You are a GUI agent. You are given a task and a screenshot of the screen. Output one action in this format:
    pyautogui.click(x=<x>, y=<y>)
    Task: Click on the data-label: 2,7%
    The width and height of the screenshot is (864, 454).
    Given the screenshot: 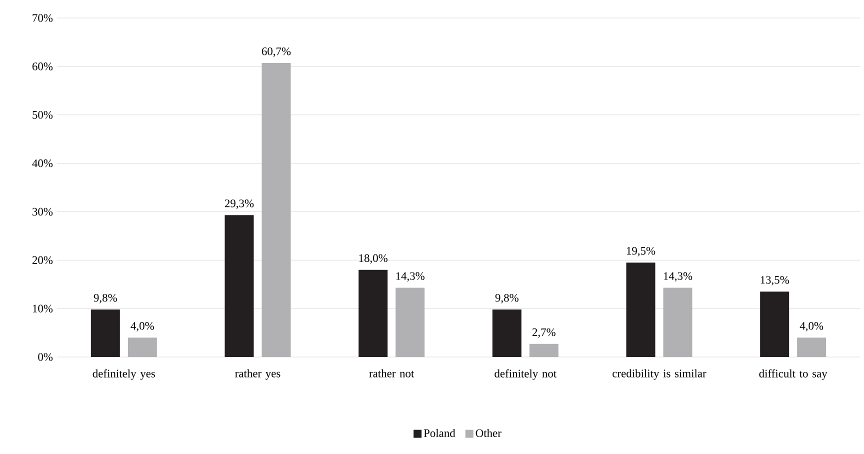 What is the action you would take?
    pyautogui.click(x=544, y=333)
    